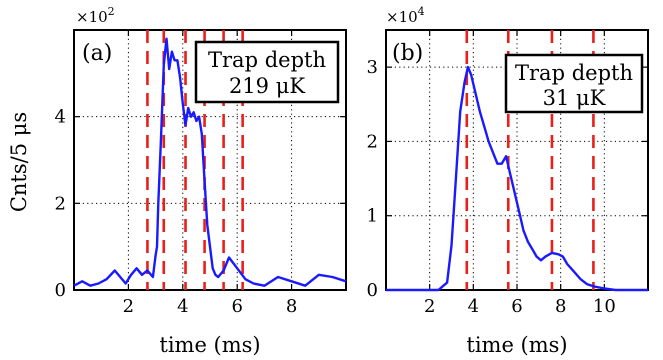 The height and width of the screenshot is (360, 663). What do you see at coordinates (405, 15) in the screenshot?
I see `panel-b-multiplier: ×10⁴` at bounding box center [405, 15].